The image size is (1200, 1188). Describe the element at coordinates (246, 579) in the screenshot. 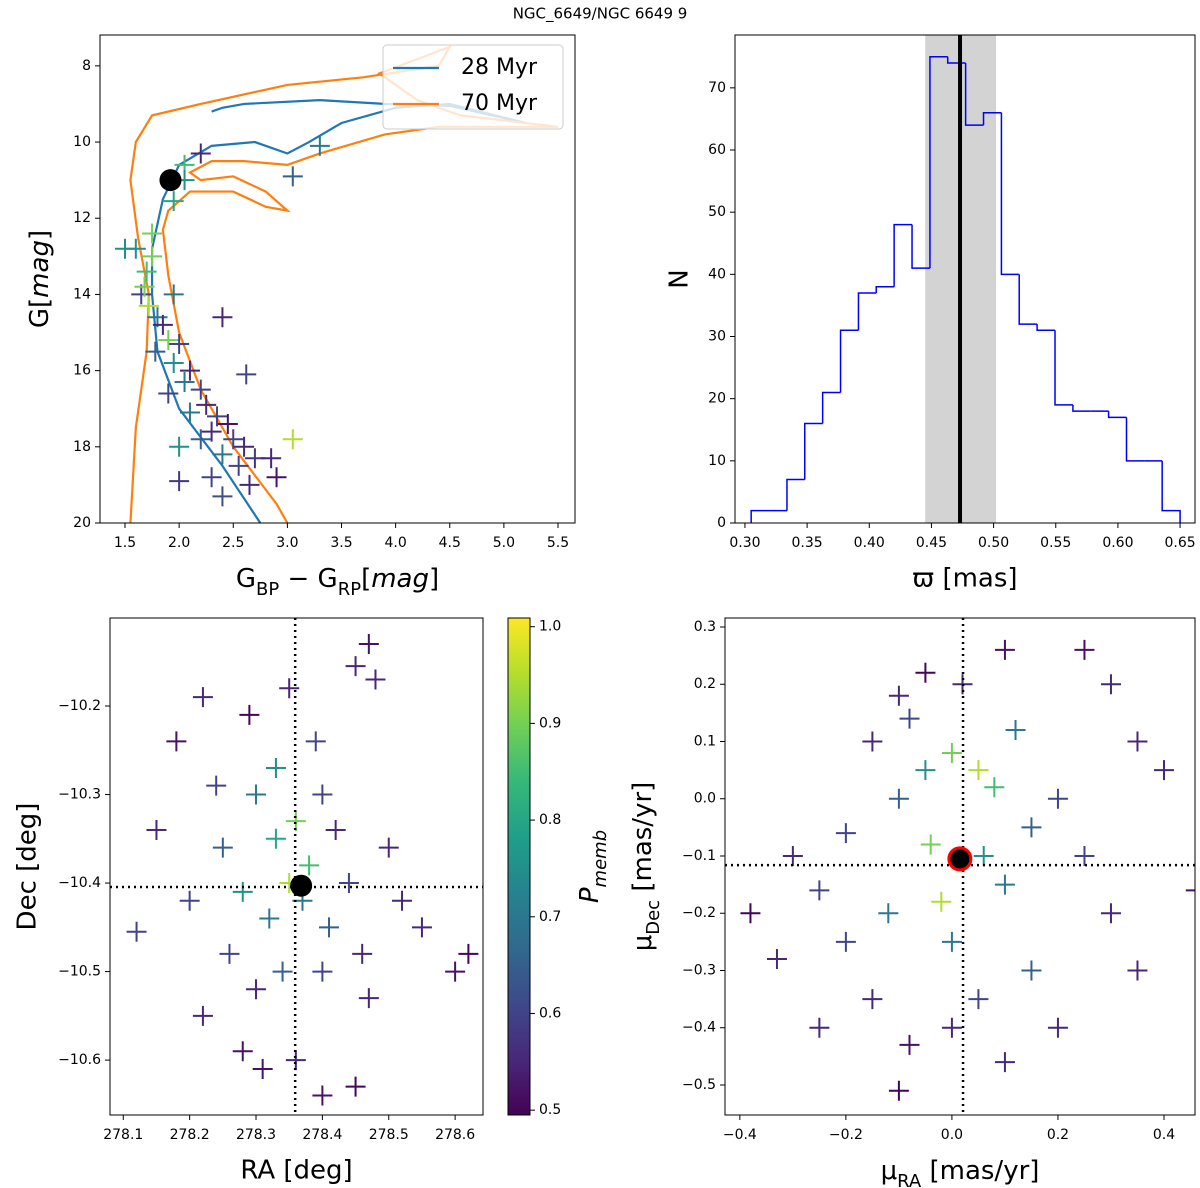

I see `label-part: G` at that location.